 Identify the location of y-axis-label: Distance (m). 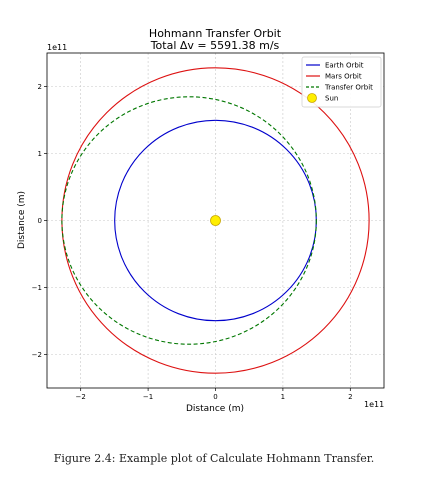
(22, 220).